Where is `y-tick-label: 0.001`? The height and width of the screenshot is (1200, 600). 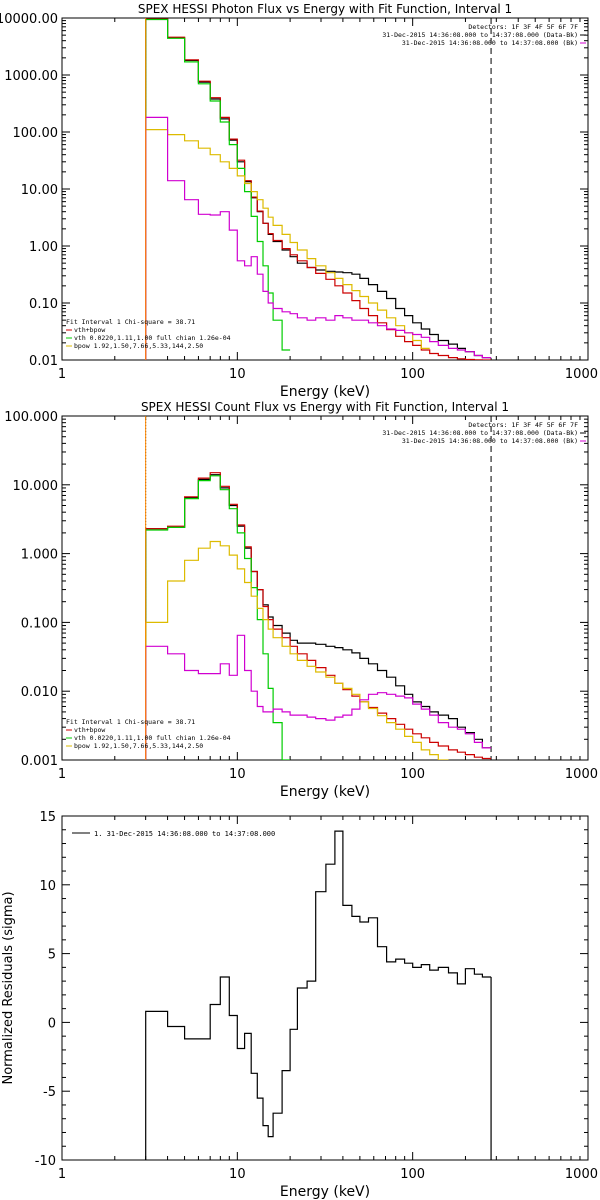
y-tick-label: 0.001 is located at coordinates (39, 761).